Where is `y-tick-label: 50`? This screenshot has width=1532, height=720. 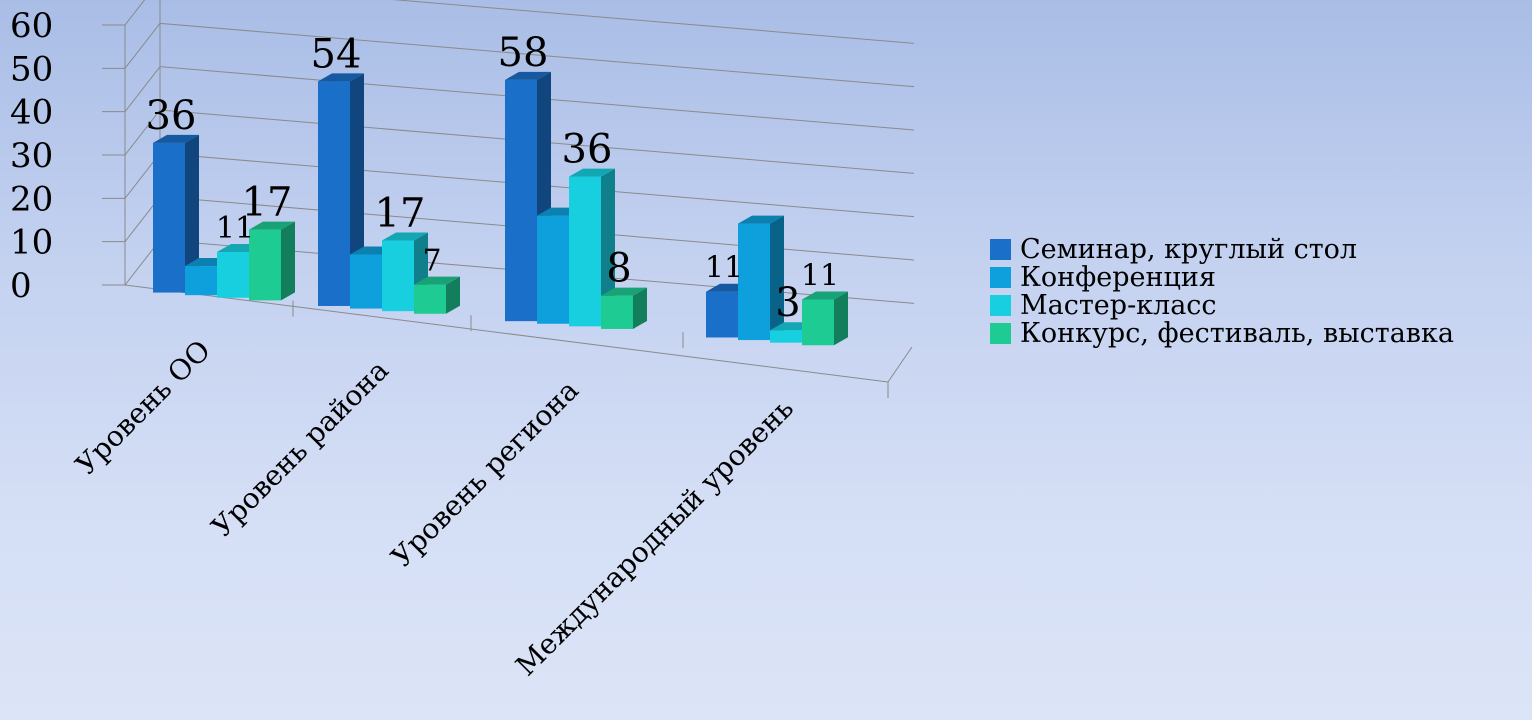
y-tick-label: 50 is located at coordinates (31, 69).